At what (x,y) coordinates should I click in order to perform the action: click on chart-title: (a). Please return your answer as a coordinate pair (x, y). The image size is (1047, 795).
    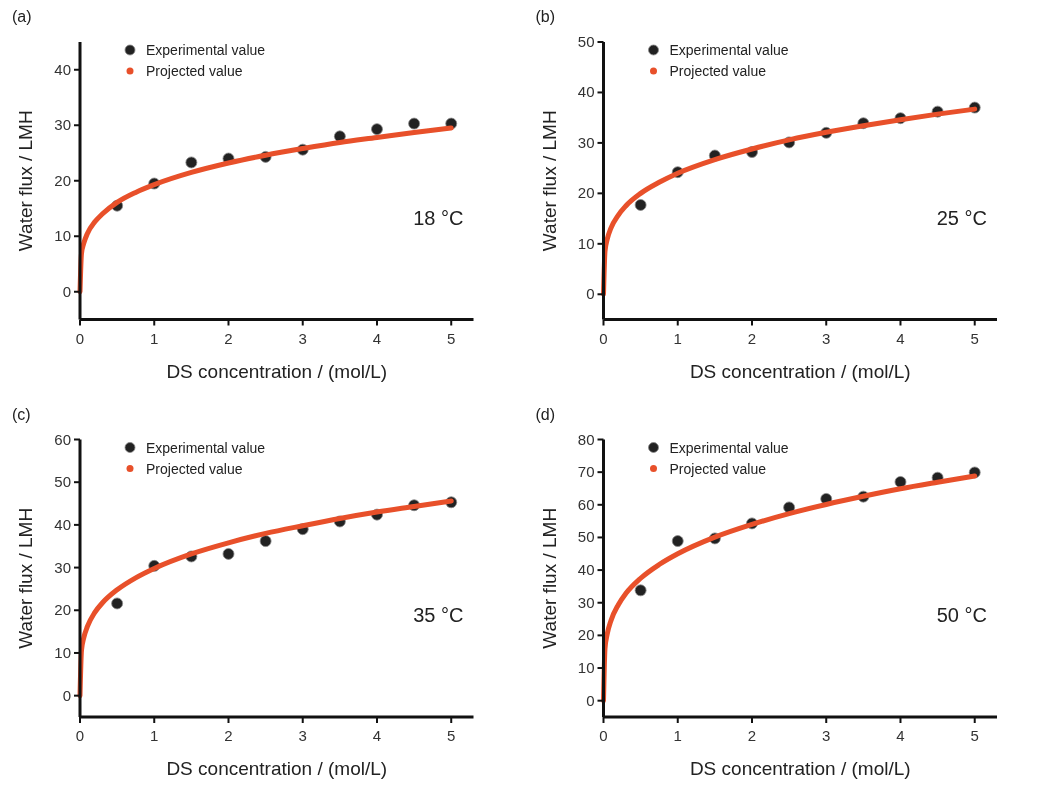
    Looking at the image, I should click on (22, 16).